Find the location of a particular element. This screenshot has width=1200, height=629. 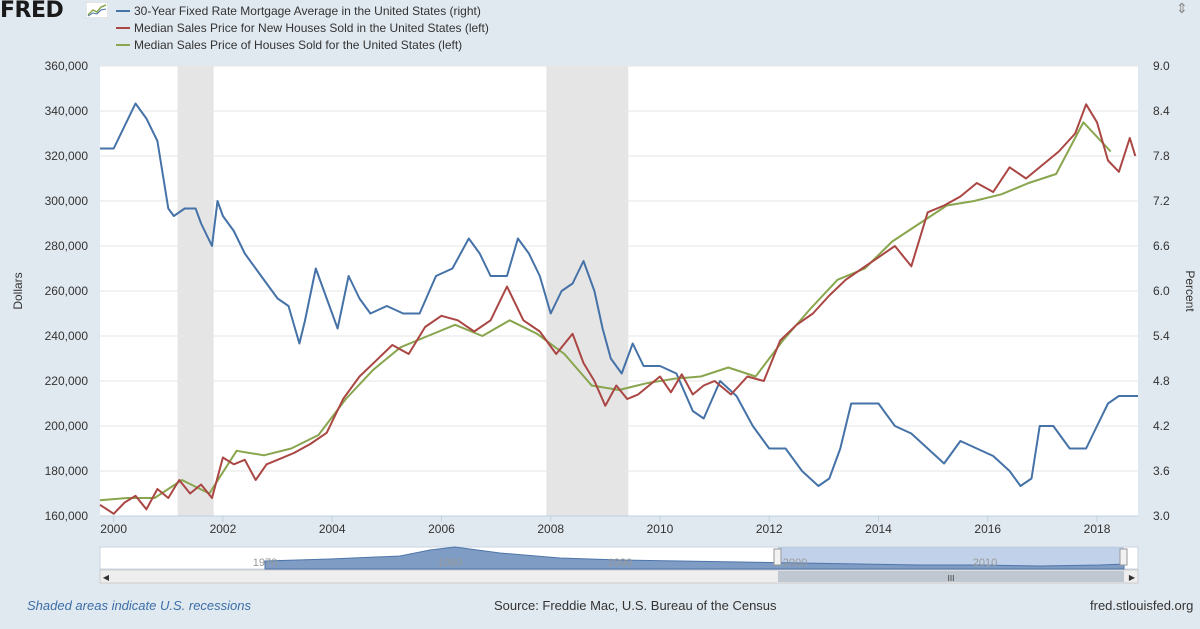

scrollbar-thumb is located at coordinates (951, 576).